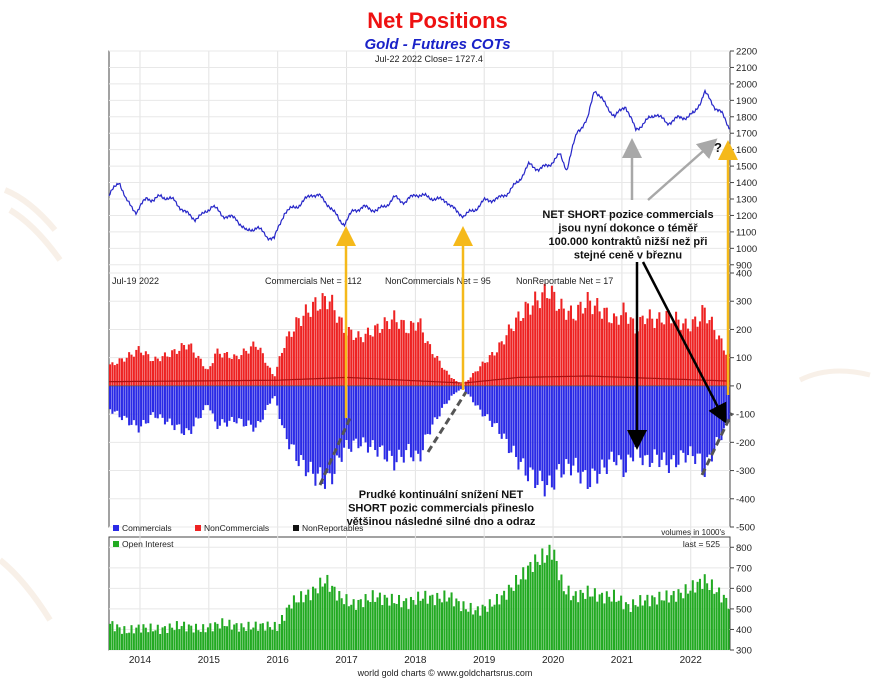 The height and width of the screenshot is (683, 875). What do you see at coordinates (745, 528) in the screenshot?
I see `net-y-tick-label: -500` at bounding box center [745, 528].